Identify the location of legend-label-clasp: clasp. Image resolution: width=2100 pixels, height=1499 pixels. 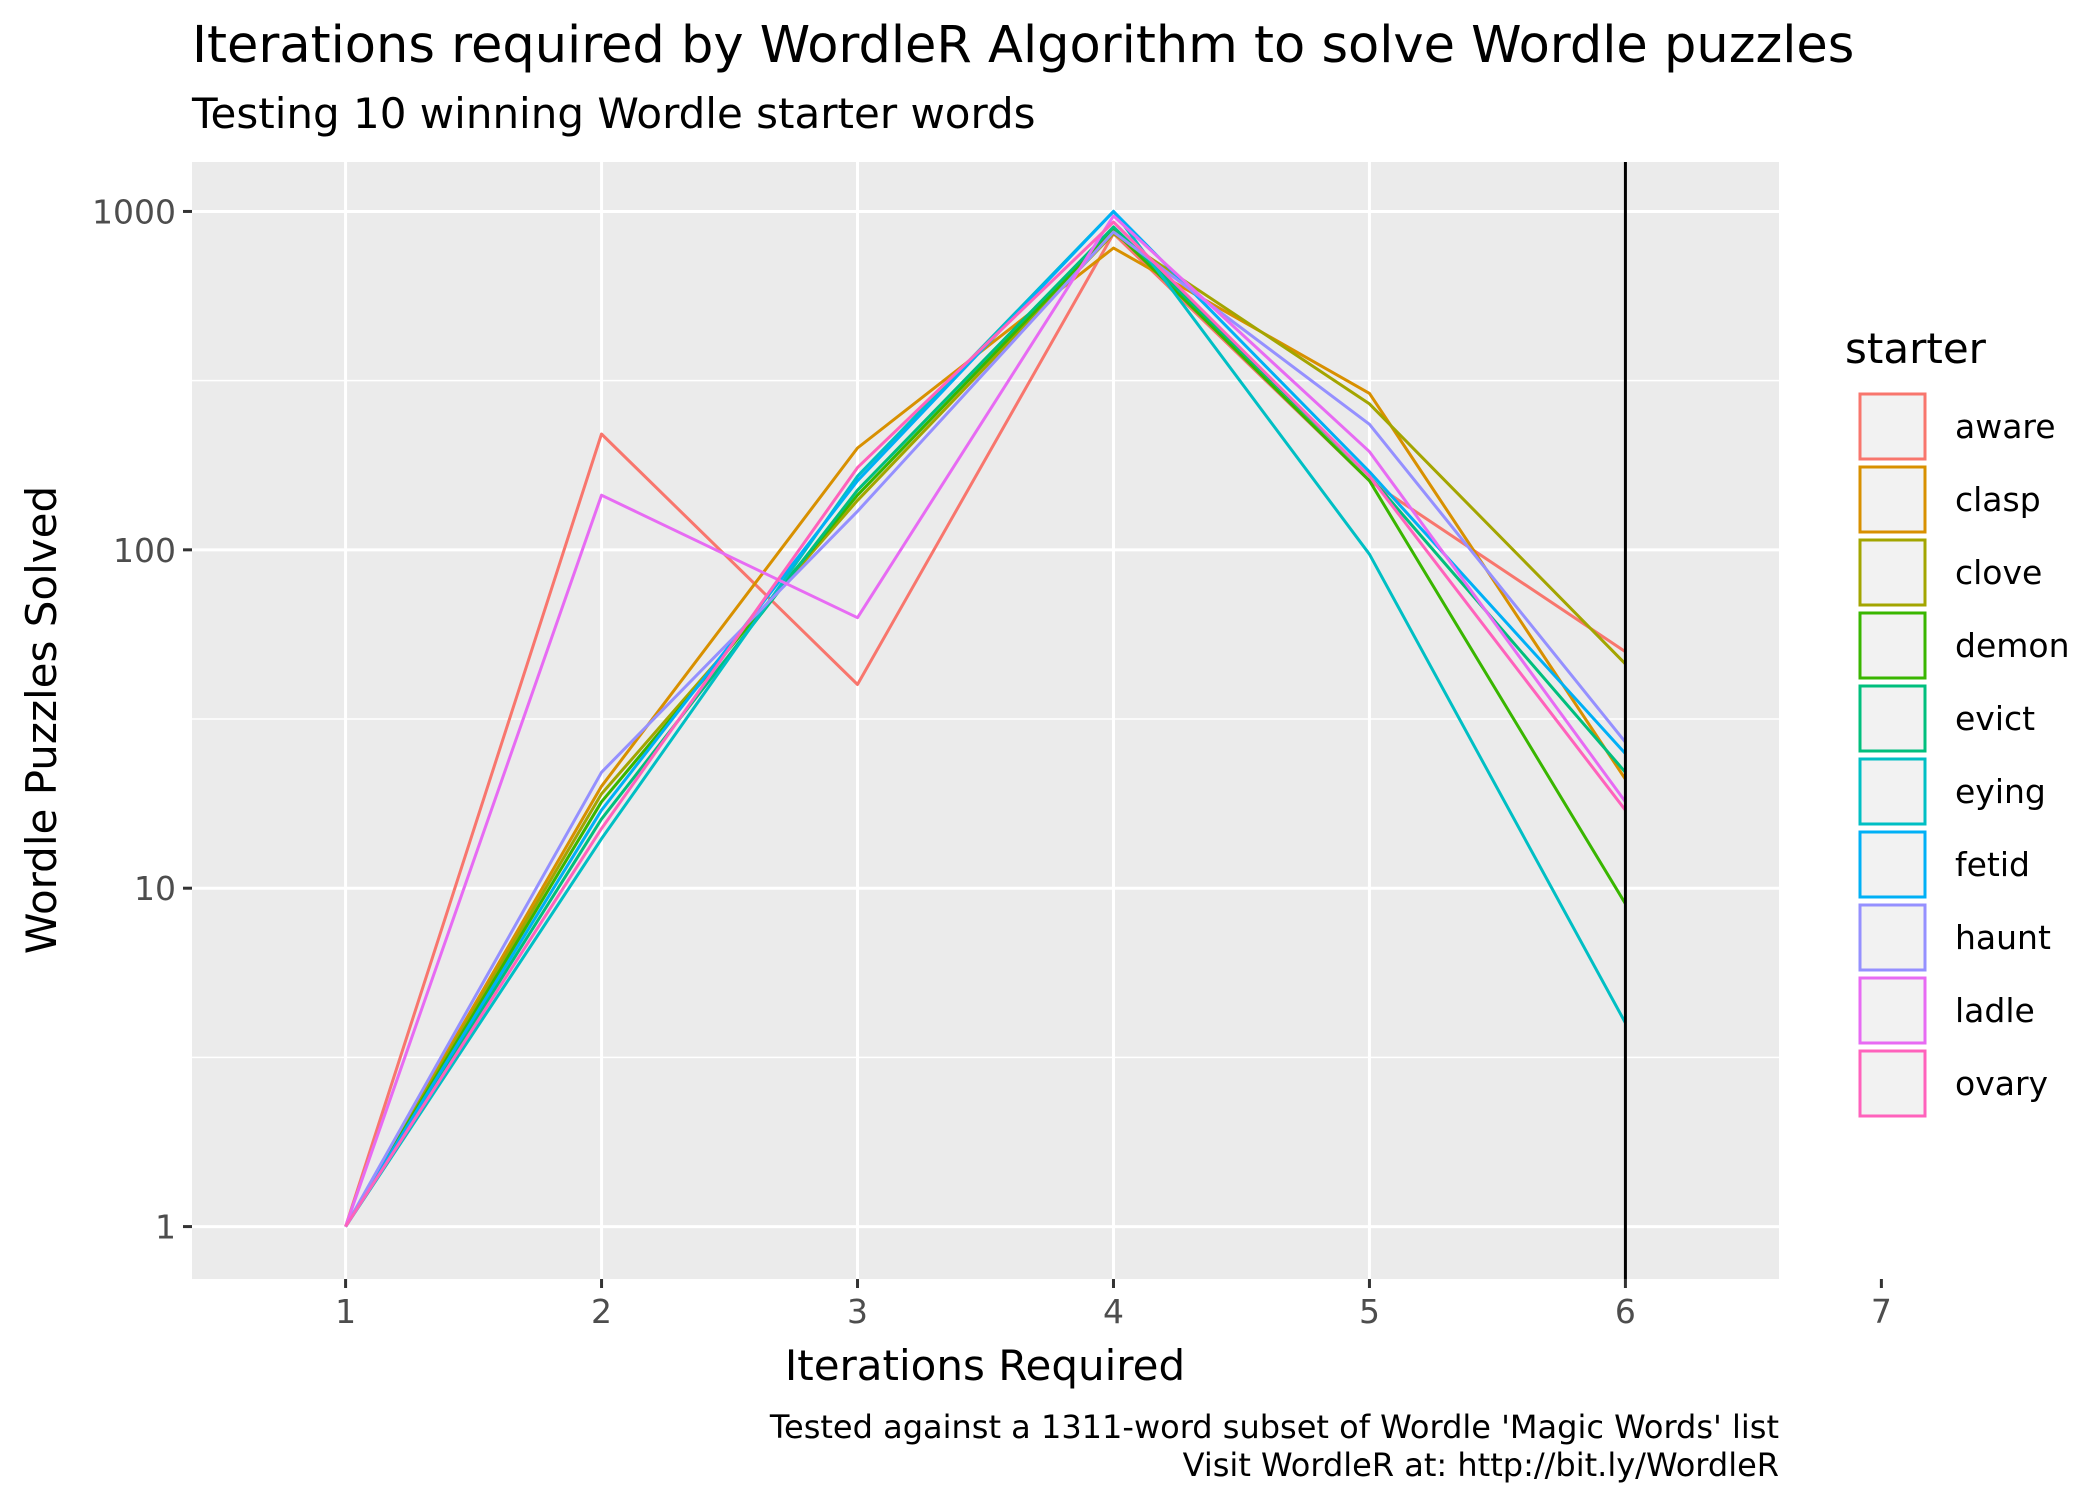
(1998, 499).